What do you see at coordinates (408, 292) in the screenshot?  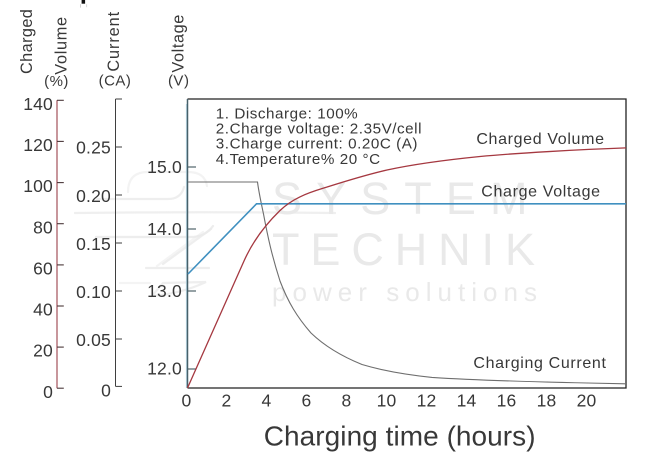 I see `svg-text: power solutions` at bounding box center [408, 292].